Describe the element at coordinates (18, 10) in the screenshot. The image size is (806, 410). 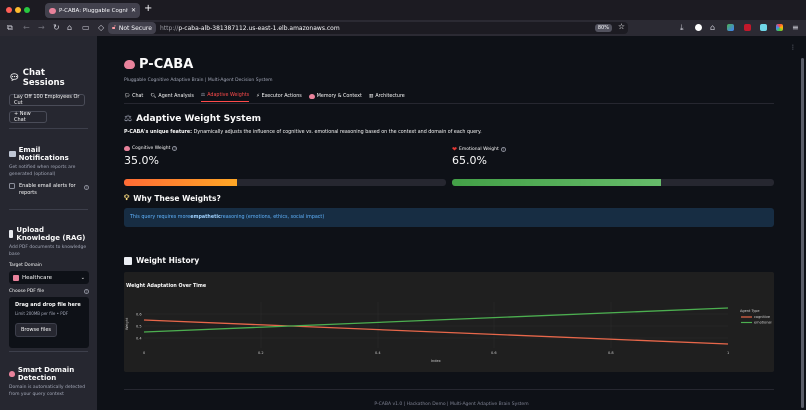
I see `minimize-window-button` at that location.